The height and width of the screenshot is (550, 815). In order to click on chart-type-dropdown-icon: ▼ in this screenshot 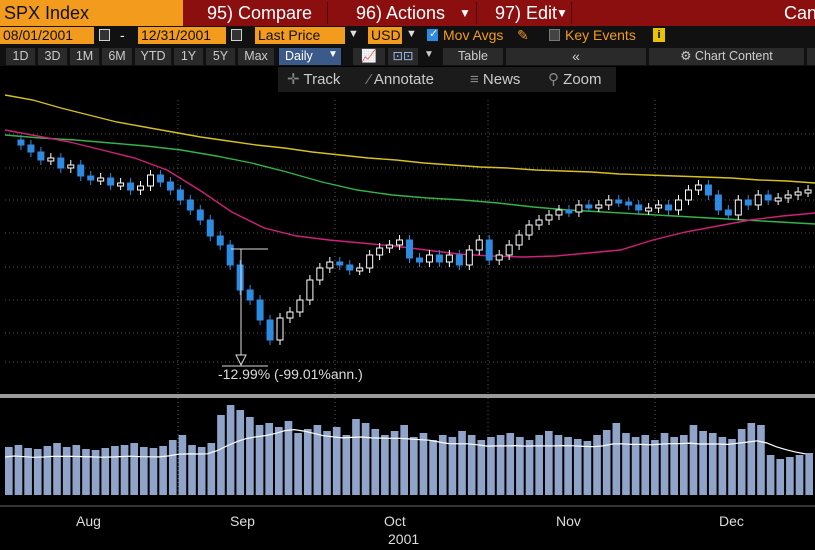, I will do `click(429, 54)`.